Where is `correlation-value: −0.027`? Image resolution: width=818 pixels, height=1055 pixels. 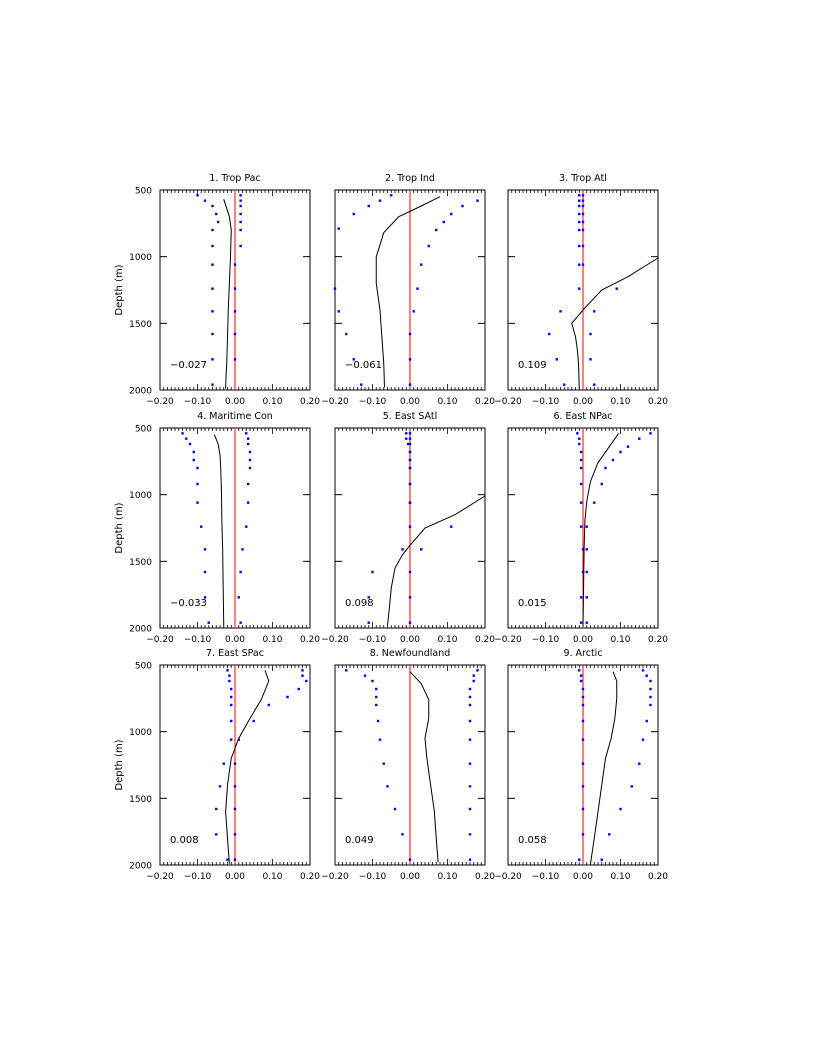 correlation-value: −0.027 is located at coordinates (188, 365).